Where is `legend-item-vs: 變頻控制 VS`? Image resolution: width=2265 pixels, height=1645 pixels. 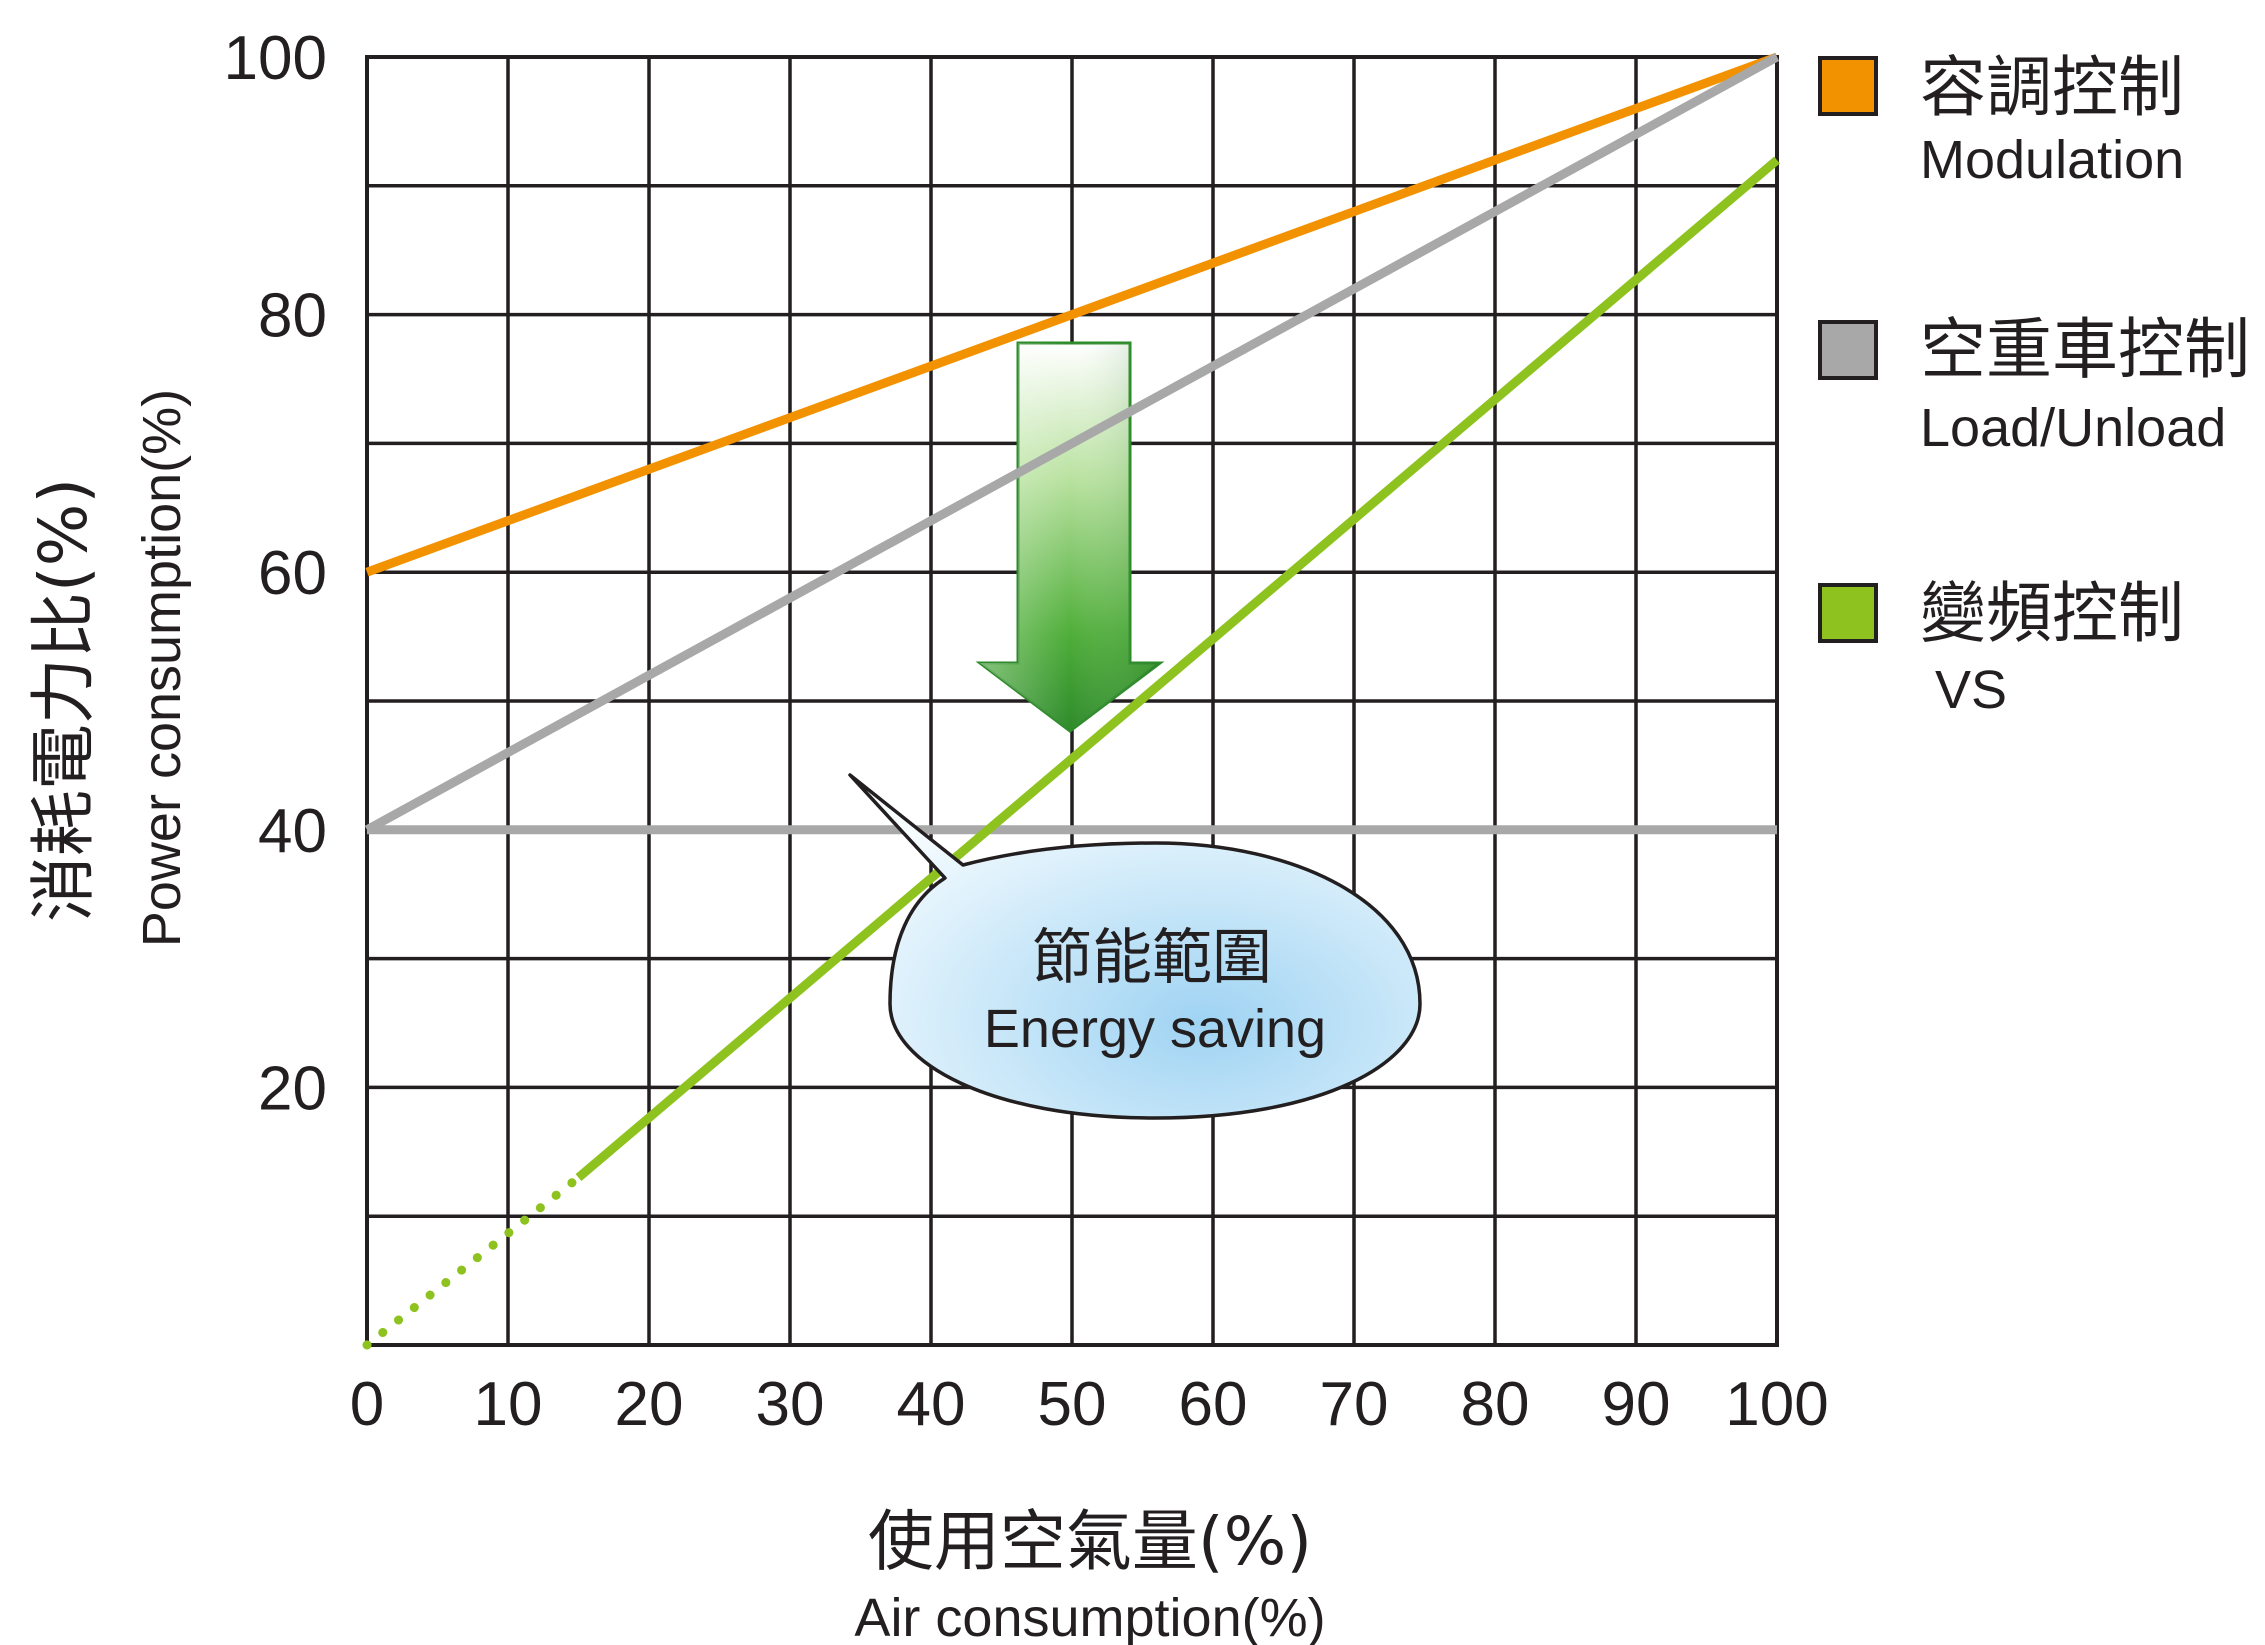
legend-item-vs: 變頻控制 VS is located at coordinates (2001, 647).